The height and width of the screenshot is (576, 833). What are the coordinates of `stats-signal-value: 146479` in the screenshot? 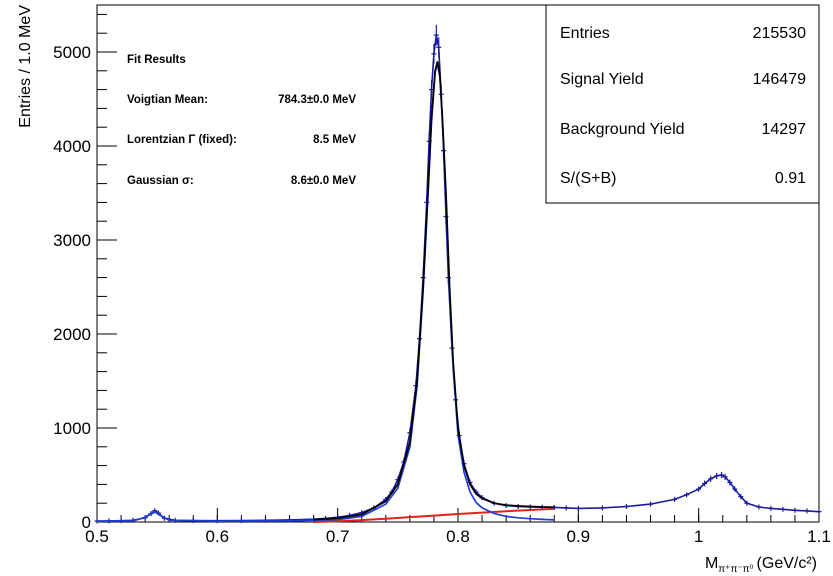 It's located at (779, 79).